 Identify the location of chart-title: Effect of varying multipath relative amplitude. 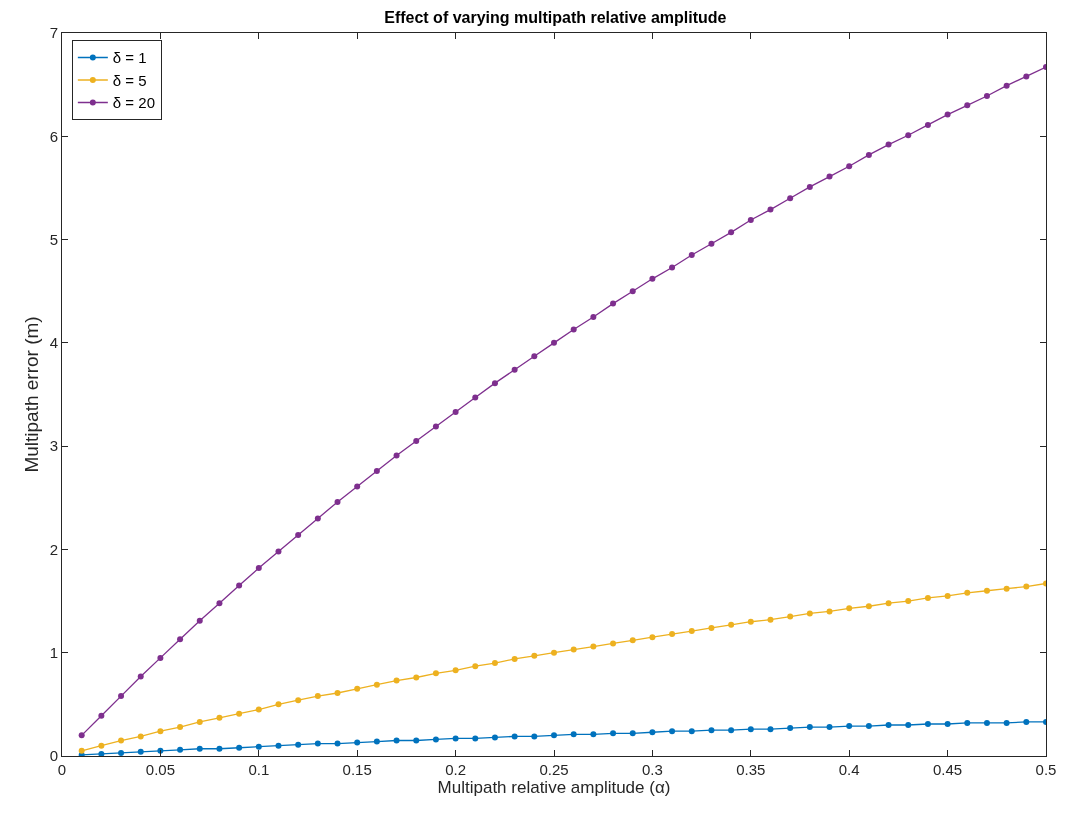
(555, 18).